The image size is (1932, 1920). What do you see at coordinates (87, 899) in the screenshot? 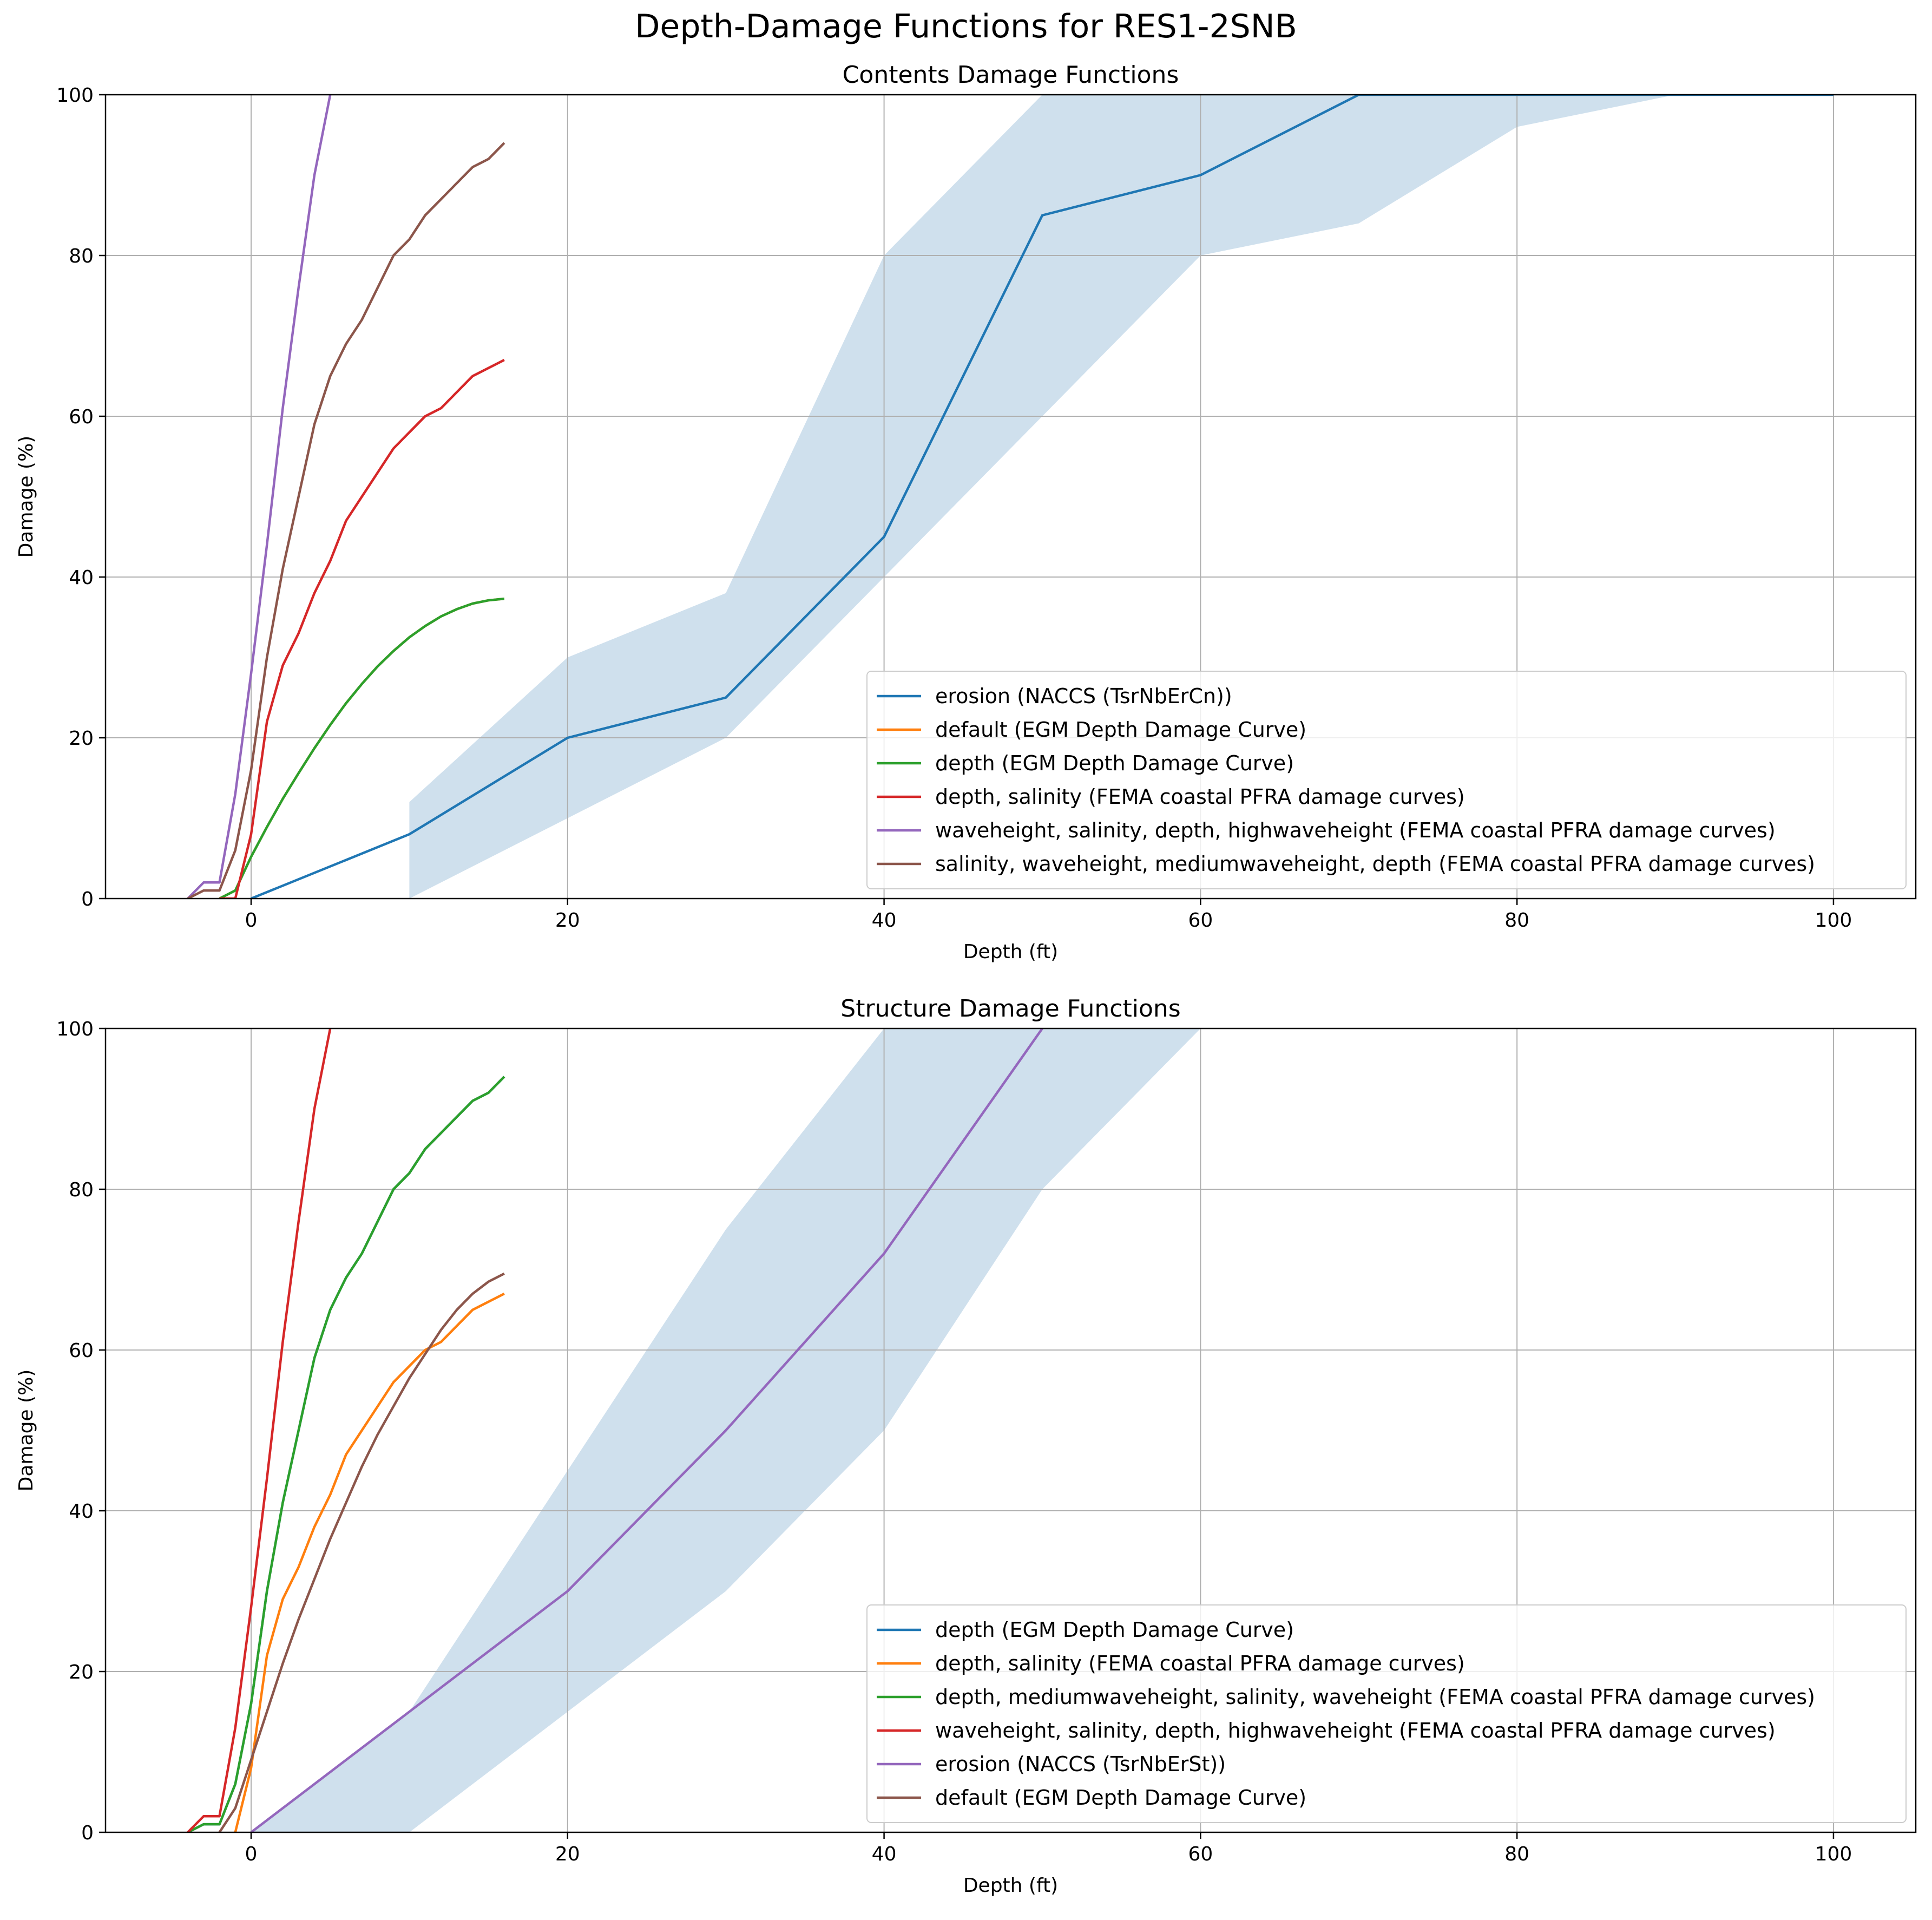
I see `chart-1-y-tick-label: 0` at bounding box center [87, 899].